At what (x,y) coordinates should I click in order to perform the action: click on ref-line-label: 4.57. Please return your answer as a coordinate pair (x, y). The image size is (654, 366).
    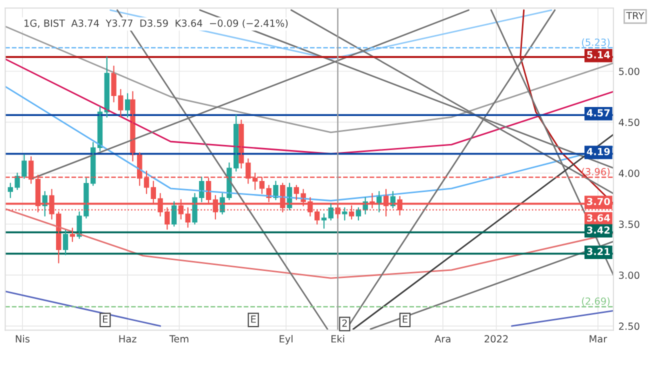
    Looking at the image, I should click on (598, 113).